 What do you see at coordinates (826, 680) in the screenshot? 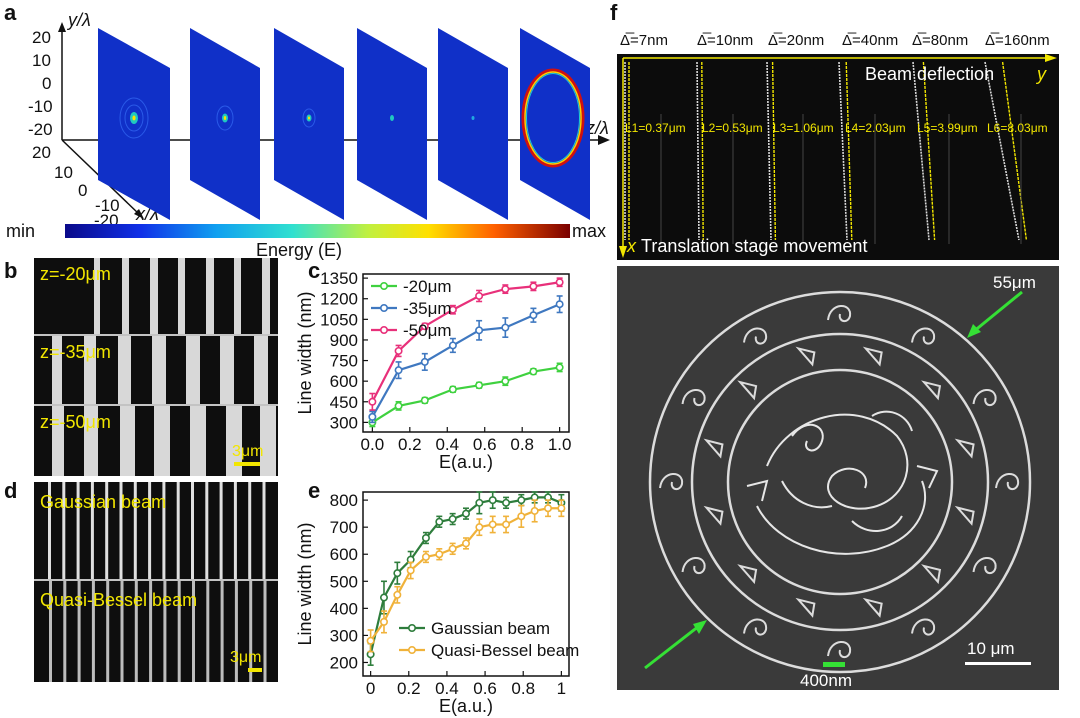
I see `g-label-400: 400nm` at bounding box center [826, 680].